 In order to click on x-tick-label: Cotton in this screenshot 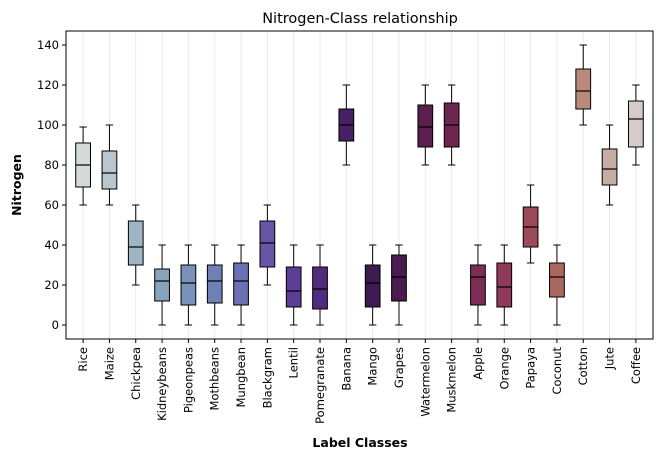, I will do `click(583, 366)`.